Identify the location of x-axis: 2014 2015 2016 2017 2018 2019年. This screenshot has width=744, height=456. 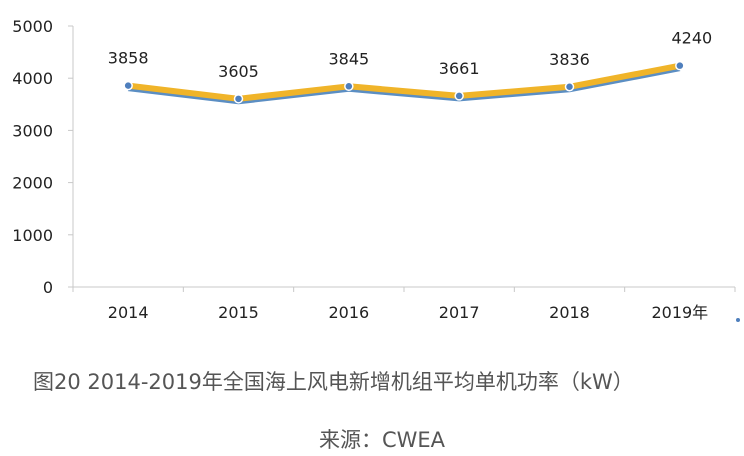
(406, 304).